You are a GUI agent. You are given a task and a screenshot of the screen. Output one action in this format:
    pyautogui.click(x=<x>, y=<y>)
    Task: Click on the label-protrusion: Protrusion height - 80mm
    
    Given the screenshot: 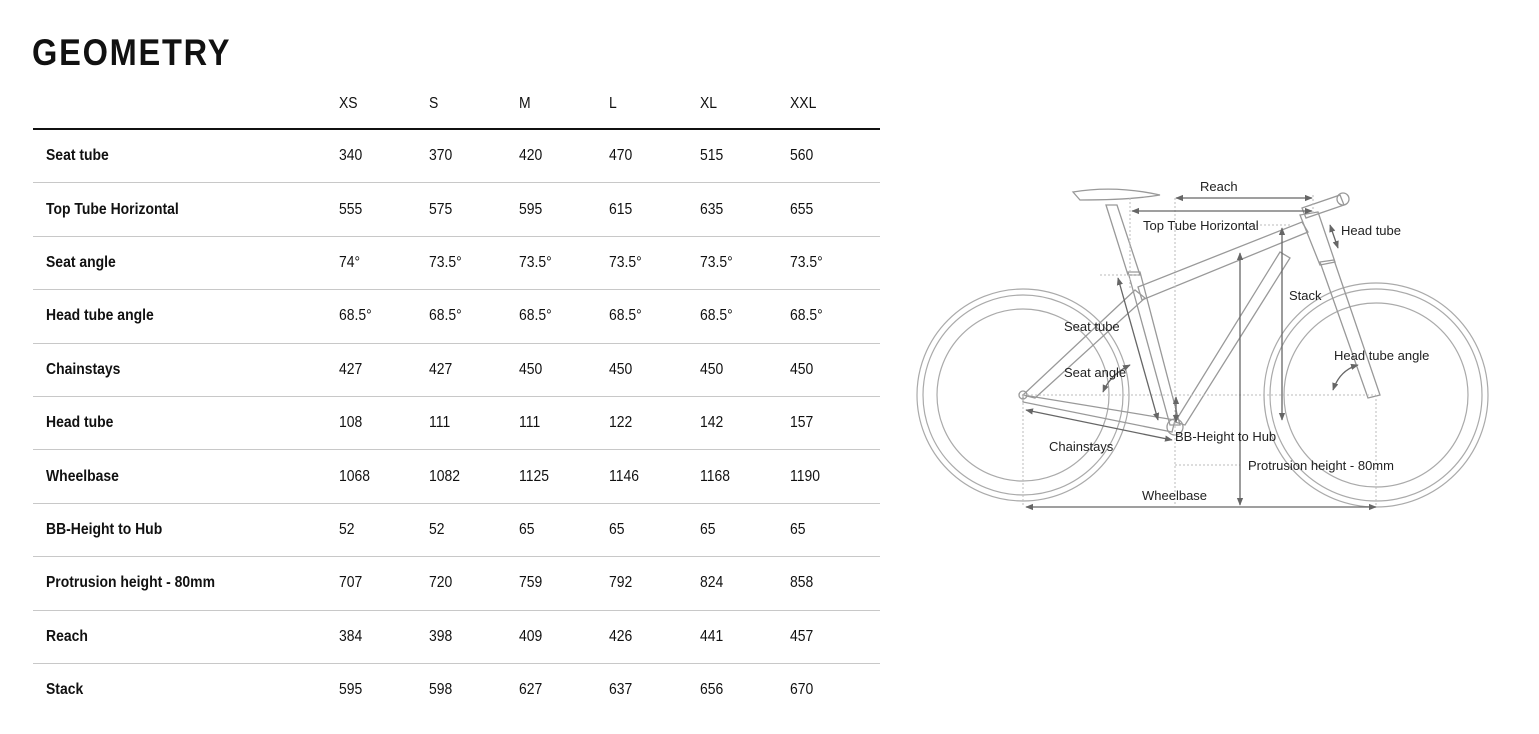 What is the action you would take?
    pyautogui.click(x=1321, y=465)
    